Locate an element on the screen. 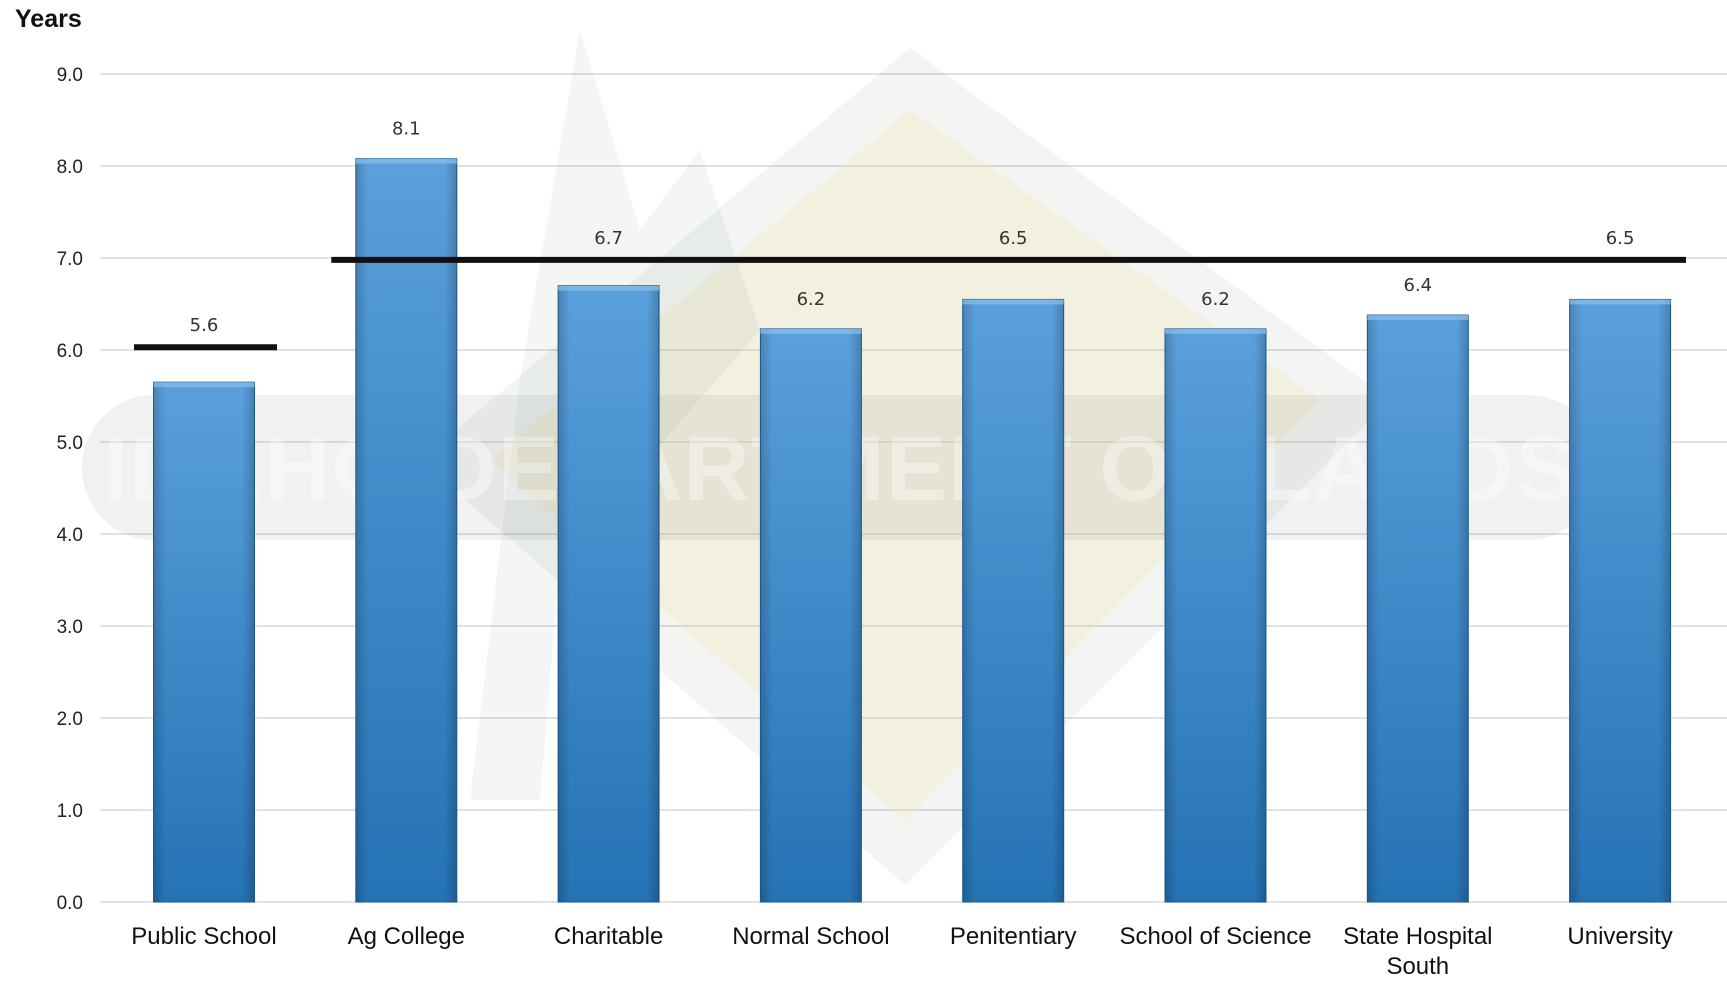 Image resolution: width=1727 pixels, height=983 pixels. y-tick-label: 2.0 is located at coordinates (70, 719).